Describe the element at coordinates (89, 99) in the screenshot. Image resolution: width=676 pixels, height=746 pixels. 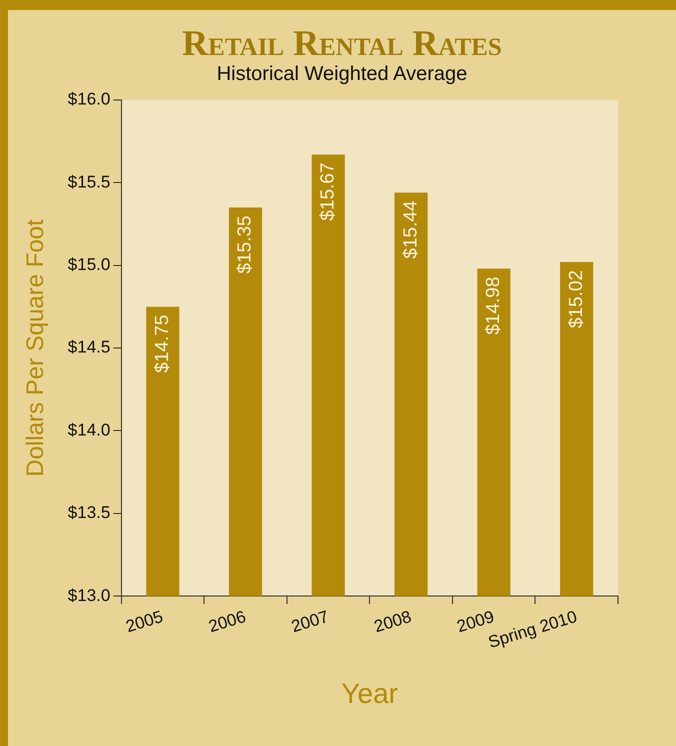
I see `y-tick-label: $16.0` at that location.